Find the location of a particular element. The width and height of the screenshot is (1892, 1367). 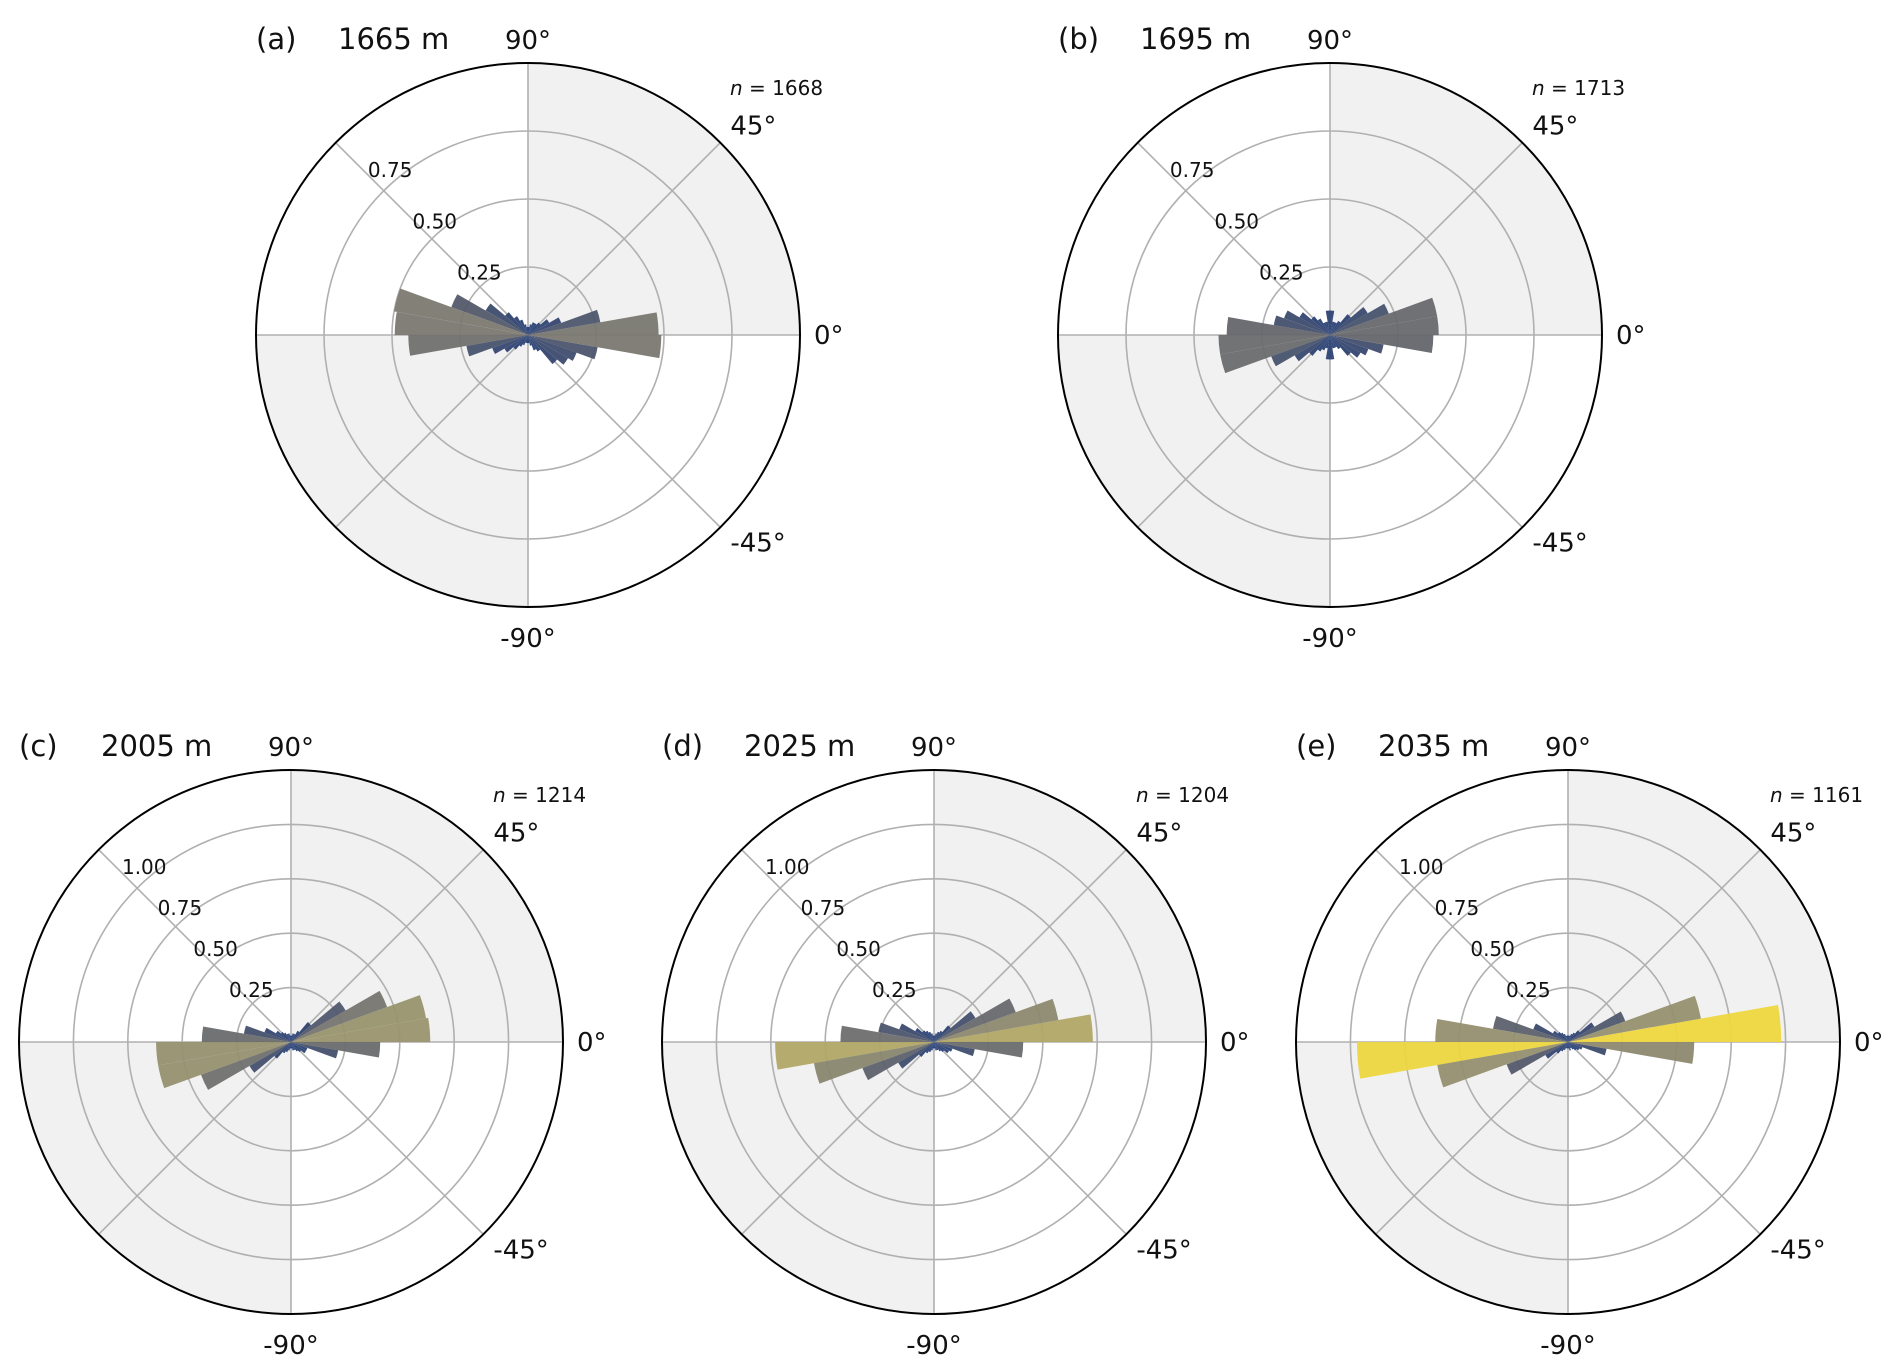

angle-label: 0° is located at coordinates (829, 336).